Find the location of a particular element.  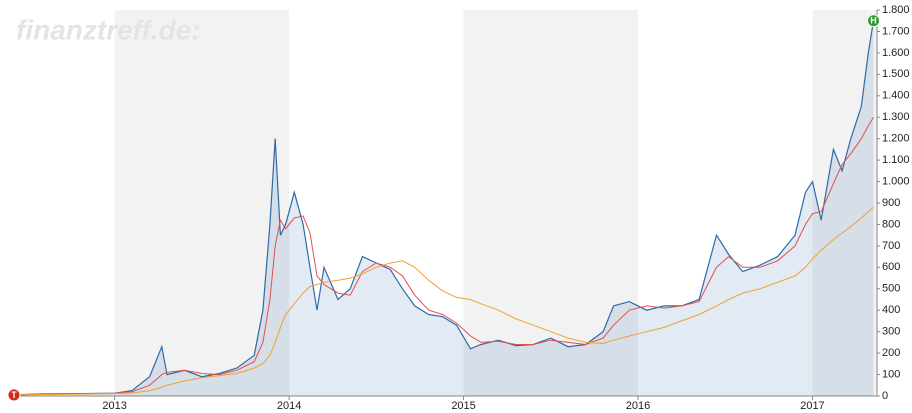

y-tick-label: 1.000 is located at coordinates (896, 181).